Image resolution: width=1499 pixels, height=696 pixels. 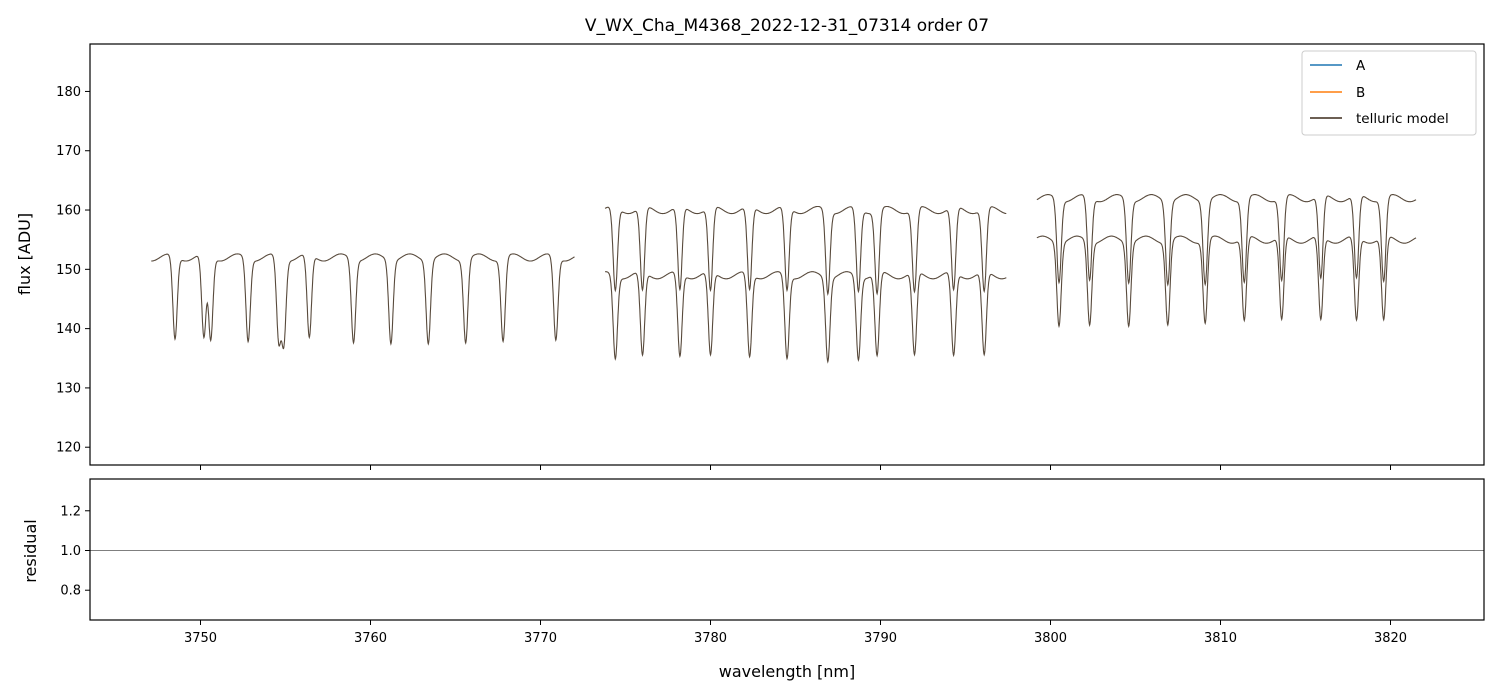 I want to click on legend-label-telluric: telluric model, so click(x=1402, y=119).